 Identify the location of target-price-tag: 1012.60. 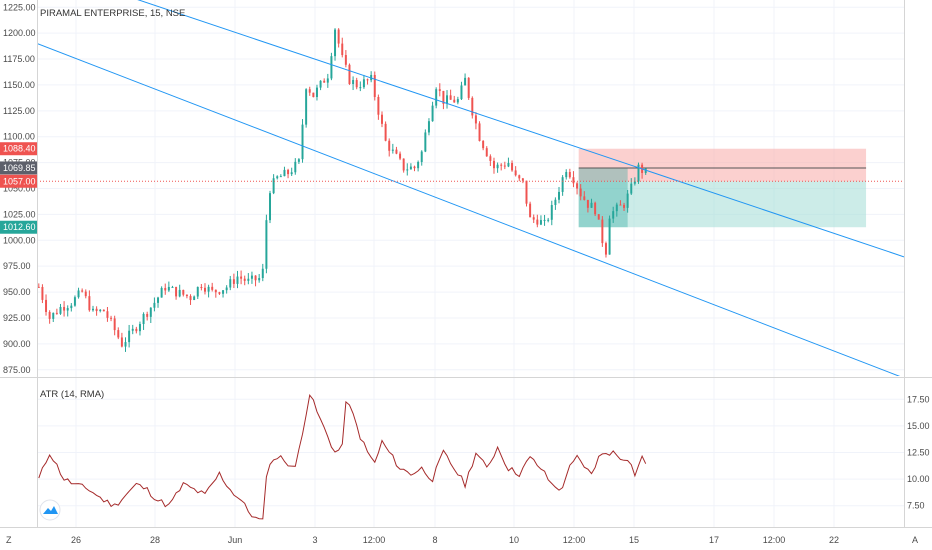
(18, 227).